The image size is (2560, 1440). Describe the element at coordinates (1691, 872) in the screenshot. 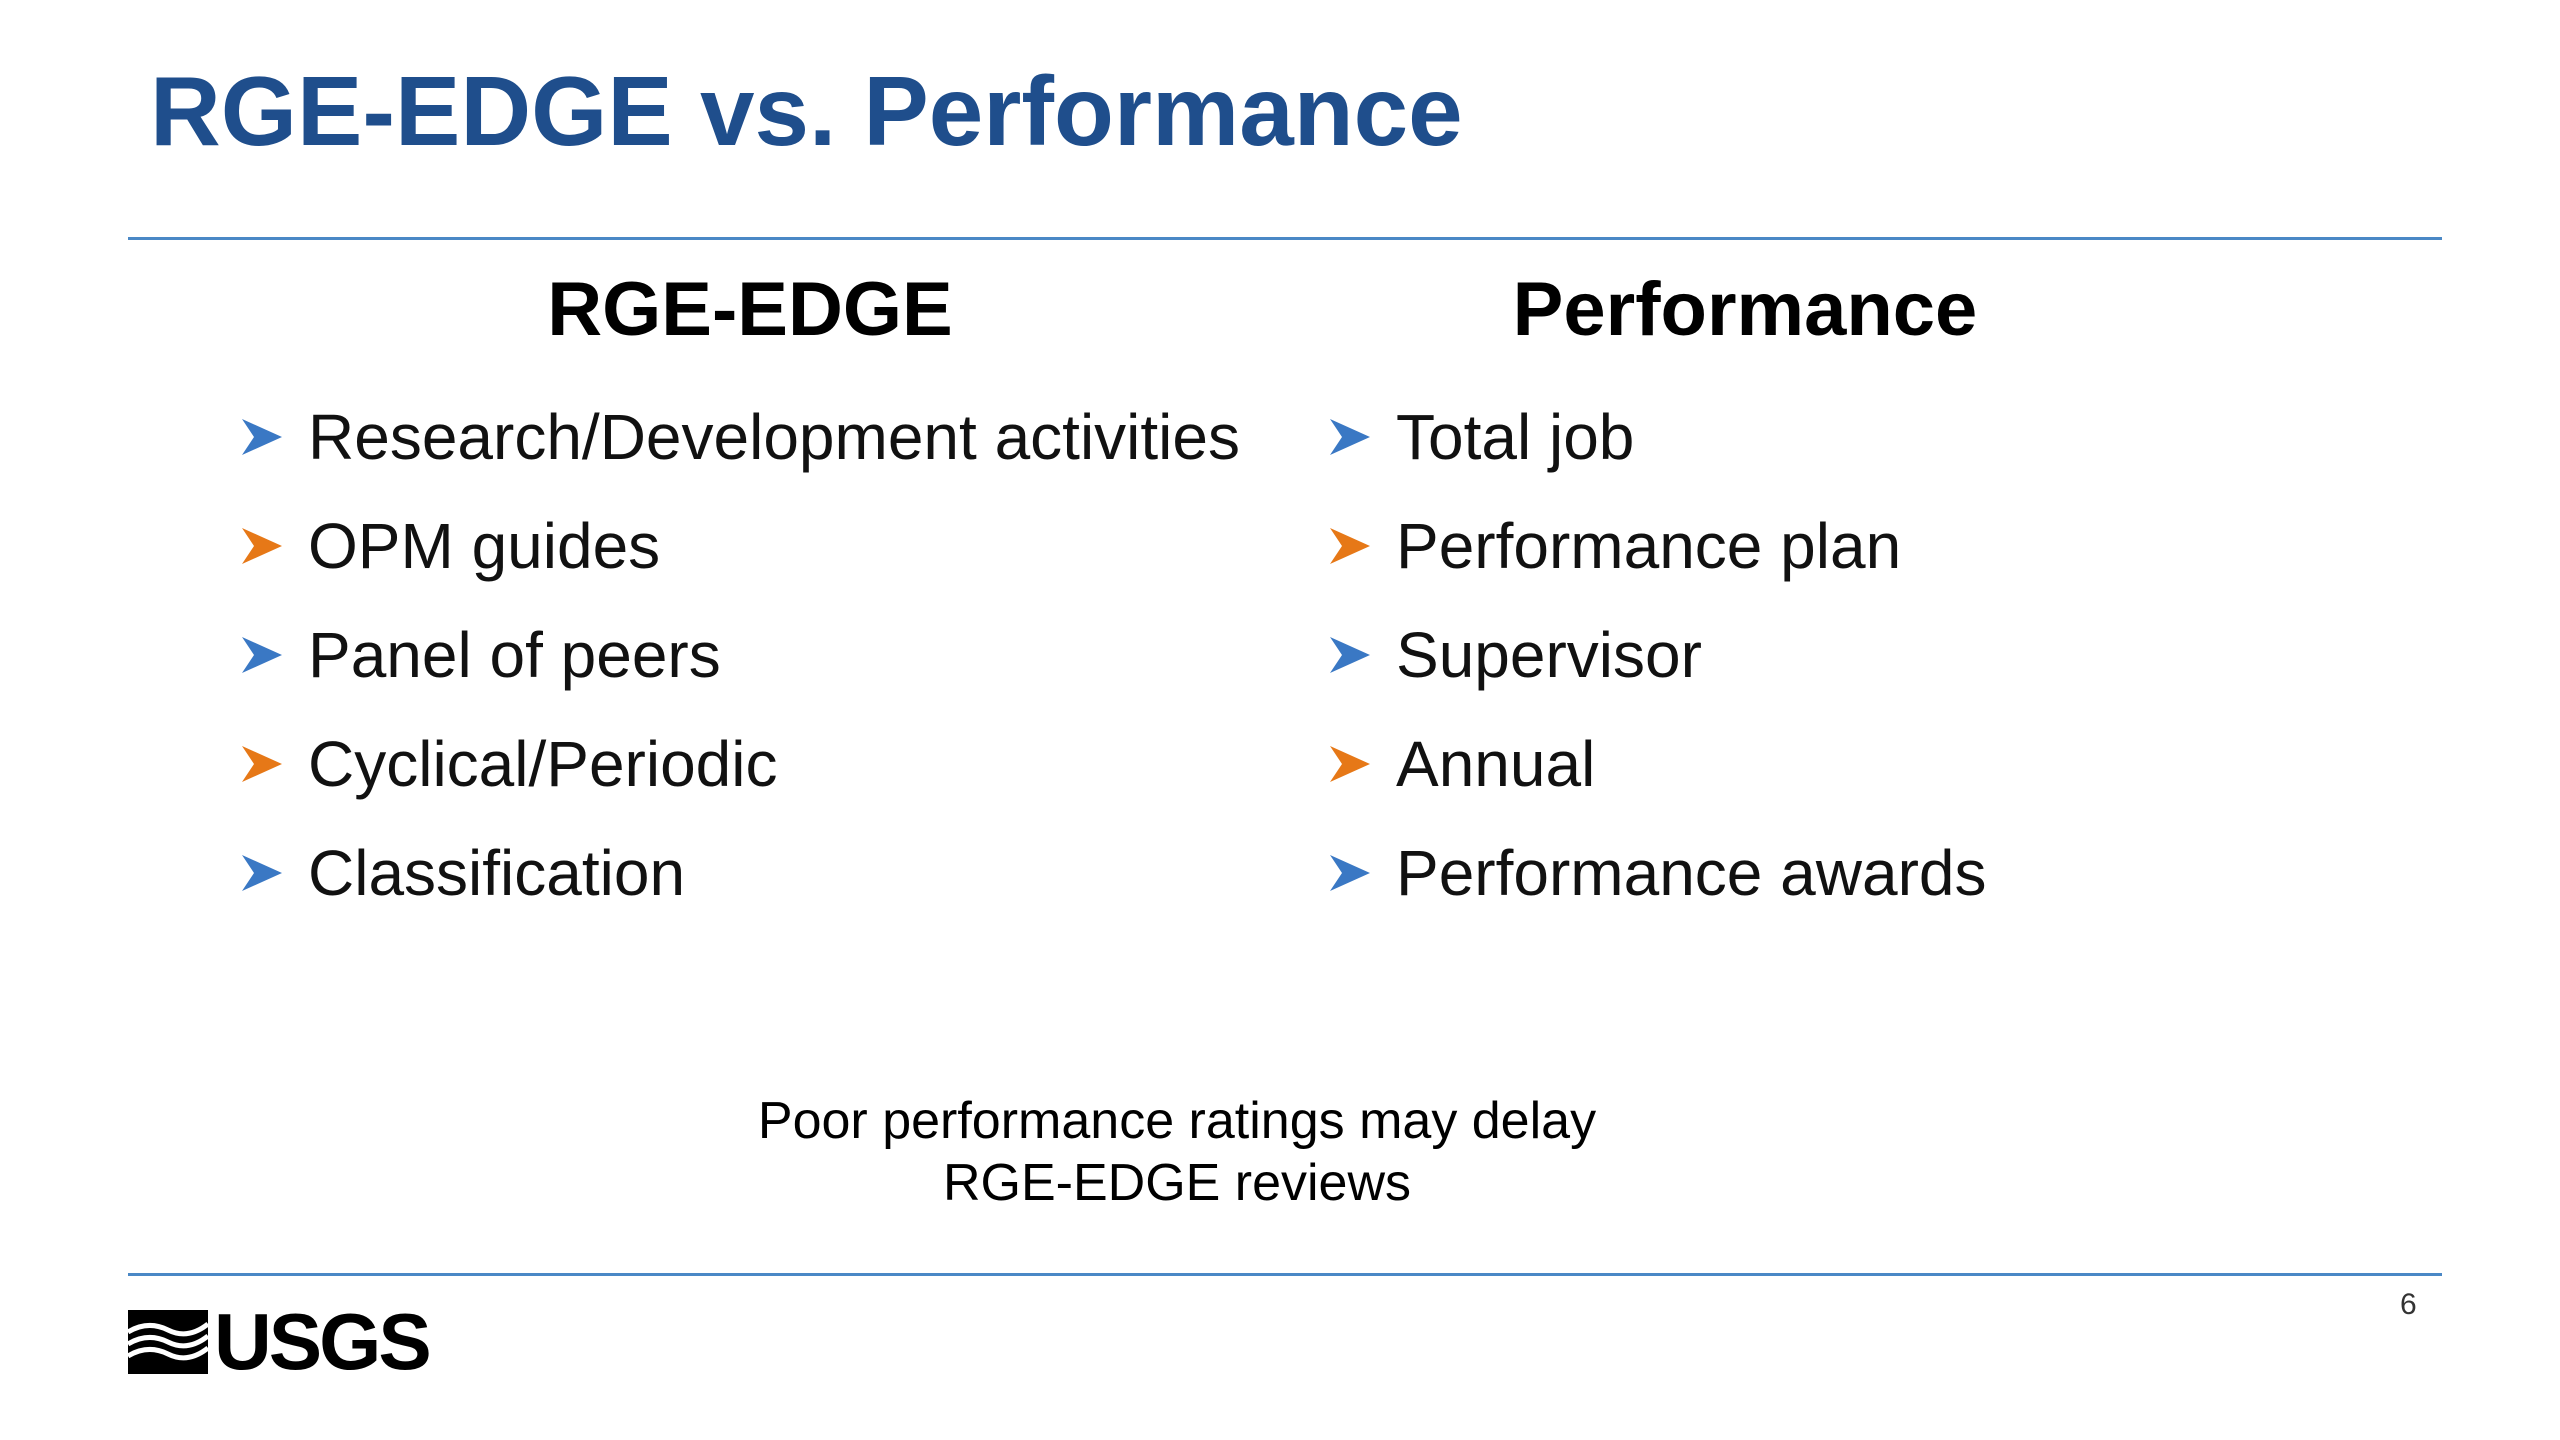

I see `list-item-text: Performance awards` at that location.